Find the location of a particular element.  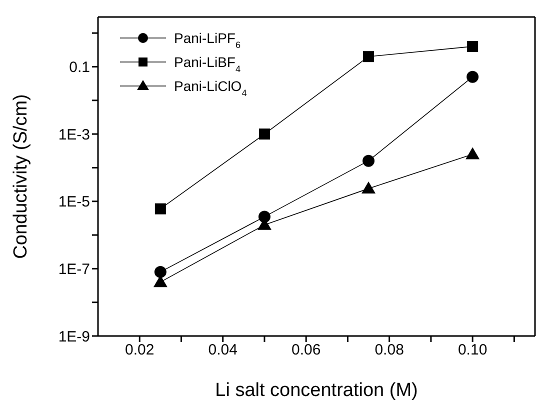

legend-label: Pani-LiClO$_{4}$ is located at coordinates (210, 88).